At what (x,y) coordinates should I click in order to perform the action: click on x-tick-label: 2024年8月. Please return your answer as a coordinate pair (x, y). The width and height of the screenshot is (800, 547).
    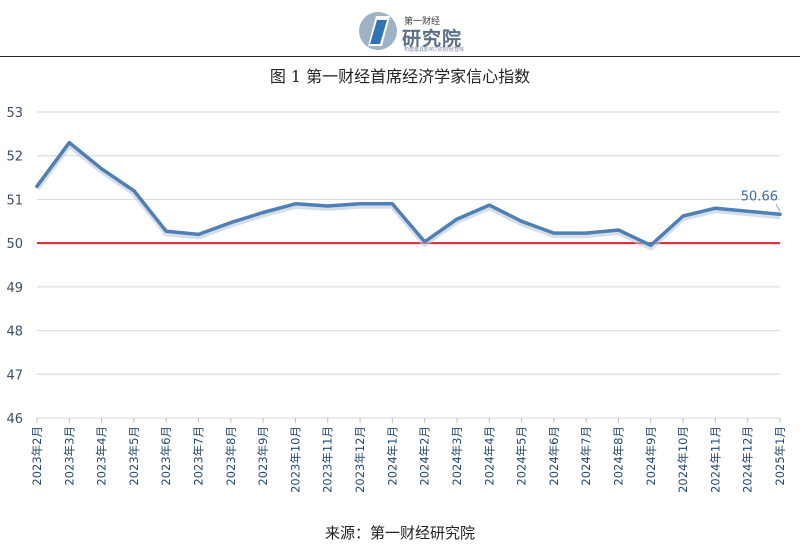
    Looking at the image, I should click on (618, 456).